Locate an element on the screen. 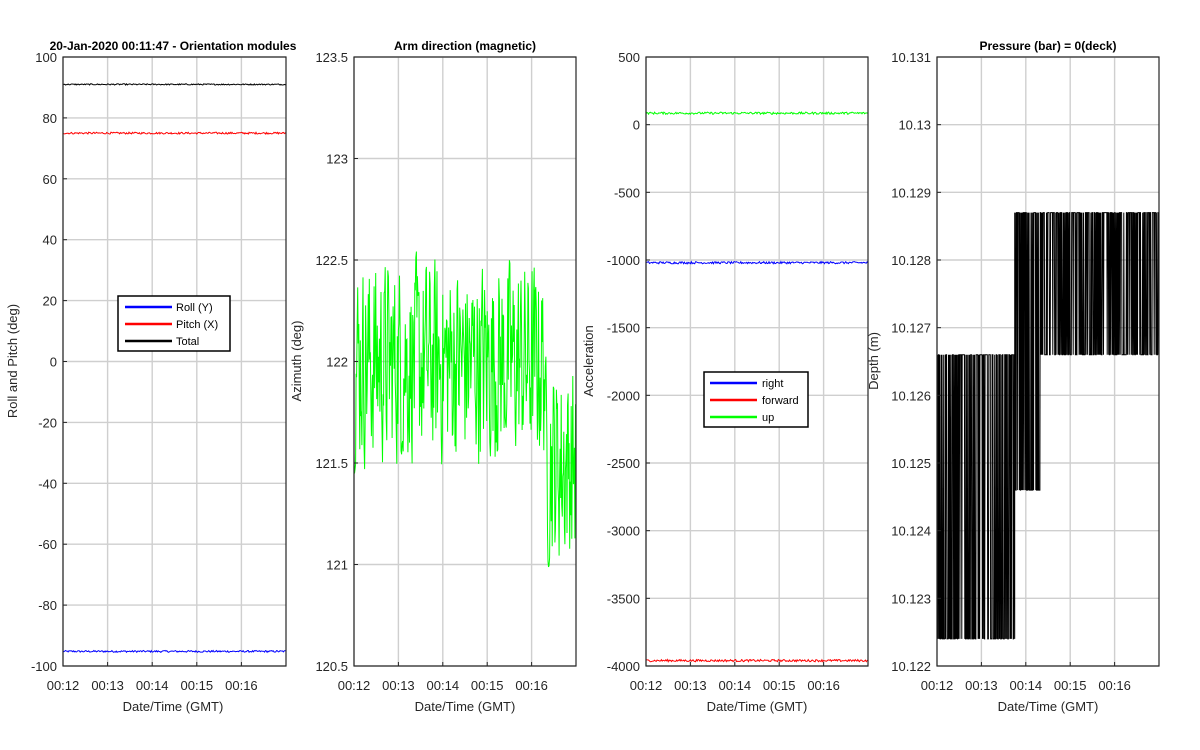 This screenshot has width=1200, height=750. y-tick-label: 122.5 is located at coordinates (331, 260).